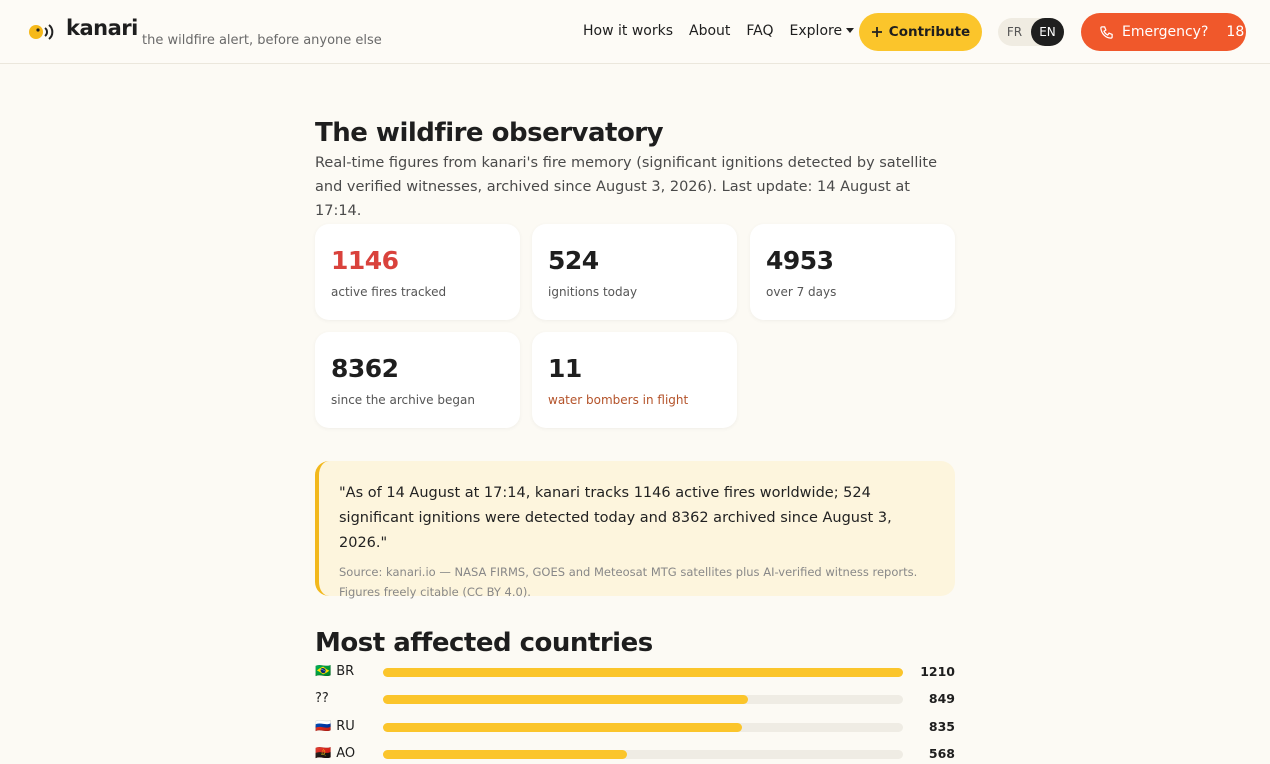  What do you see at coordinates (1014, 32) in the screenshot?
I see `lang-option: FR` at bounding box center [1014, 32].